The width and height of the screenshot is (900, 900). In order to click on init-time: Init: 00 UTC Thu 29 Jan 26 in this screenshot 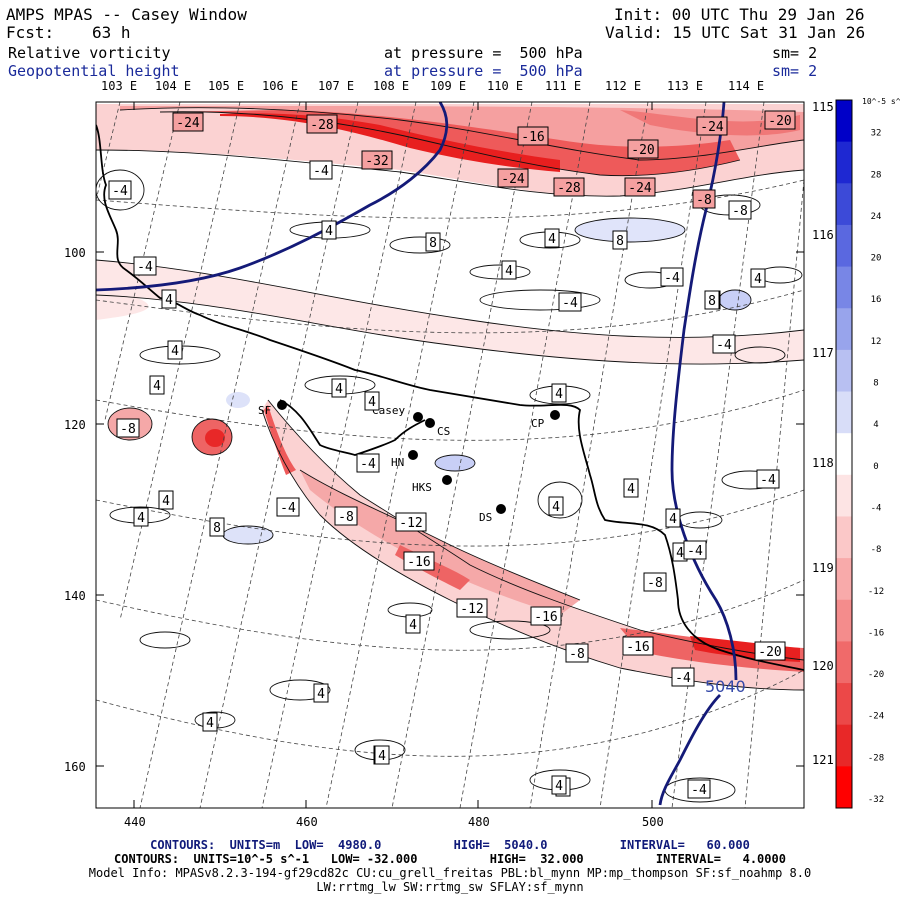, I will do `click(739, 14)`.